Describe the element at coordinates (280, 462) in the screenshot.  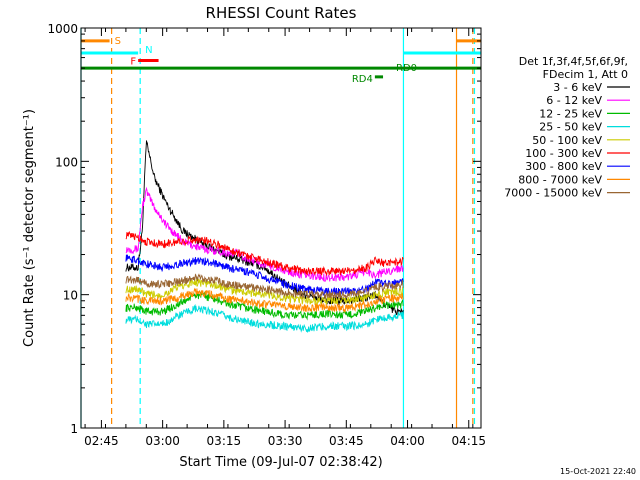
I see `x-axis-label: Start Time (09-Jul-07 02:38:42)` at that location.